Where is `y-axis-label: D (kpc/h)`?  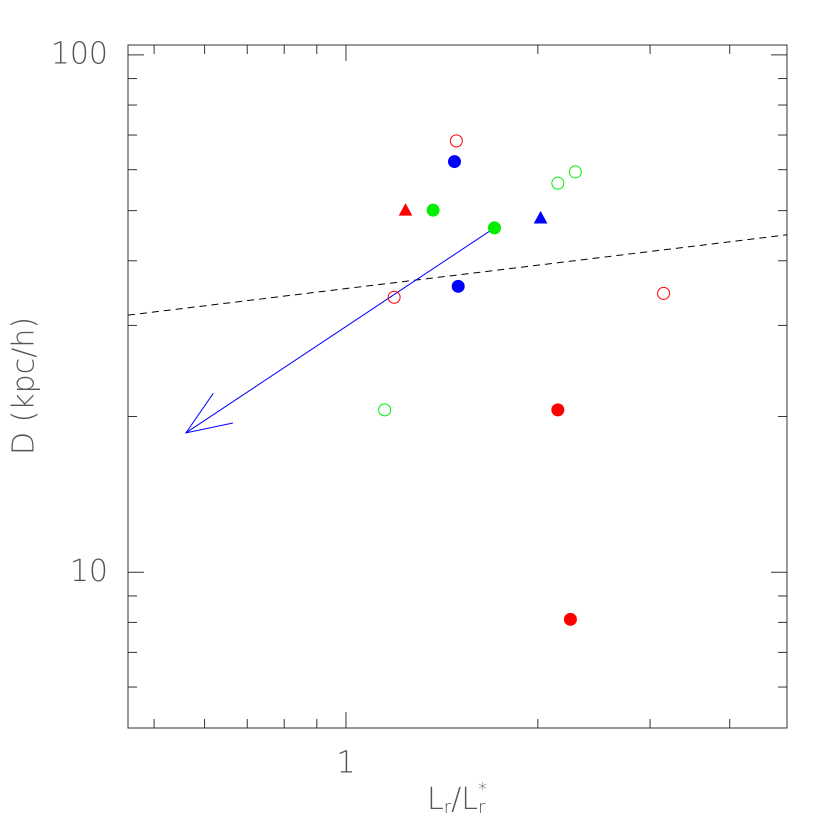 y-axis-label: D (kpc/h) is located at coordinates (24, 386).